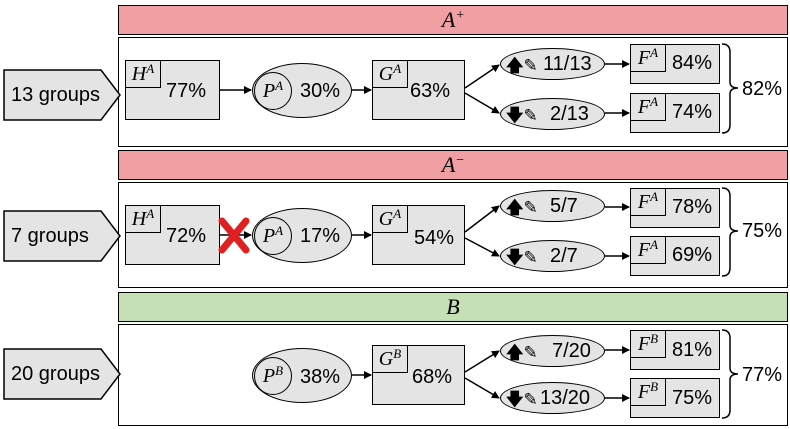  What do you see at coordinates (430, 91) in the screenshot?
I see `g-pct: 63%` at bounding box center [430, 91].